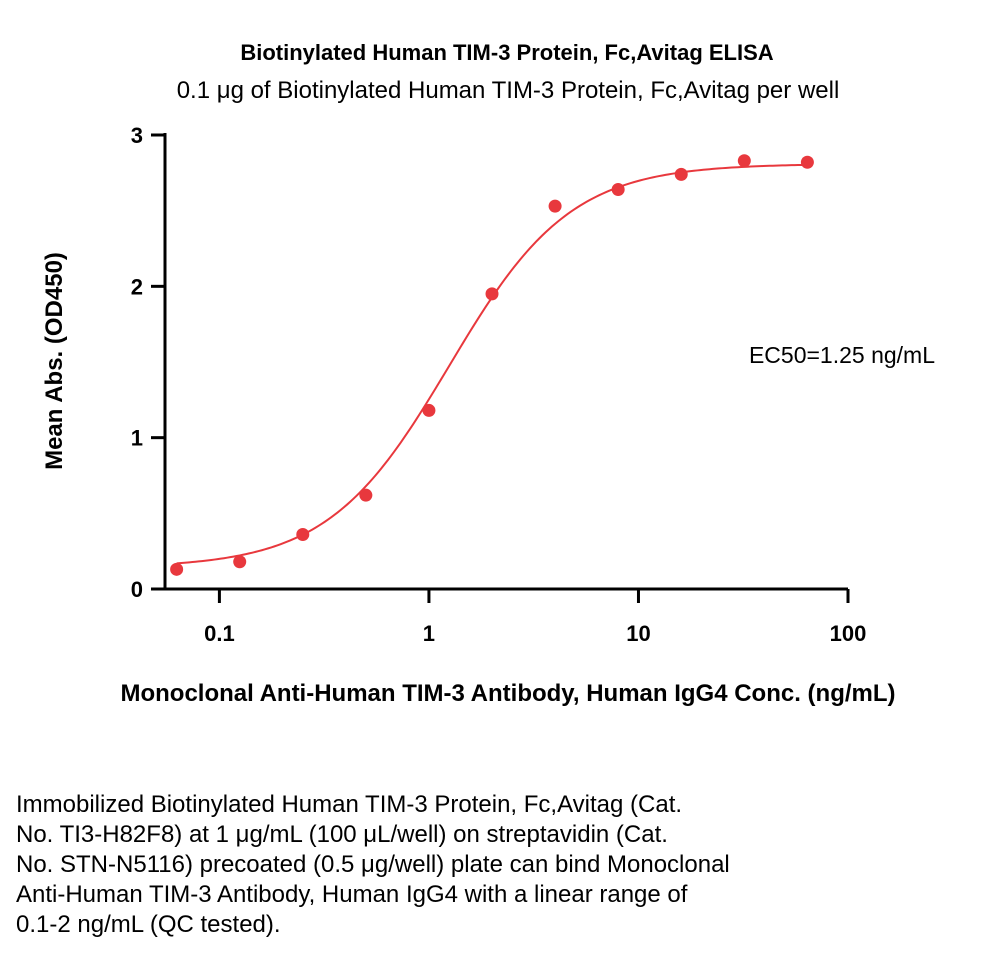 Image resolution: width=1000 pixels, height=961 pixels. What do you see at coordinates (137, 438) in the screenshot?
I see `y-tick-label: 1` at bounding box center [137, 438].